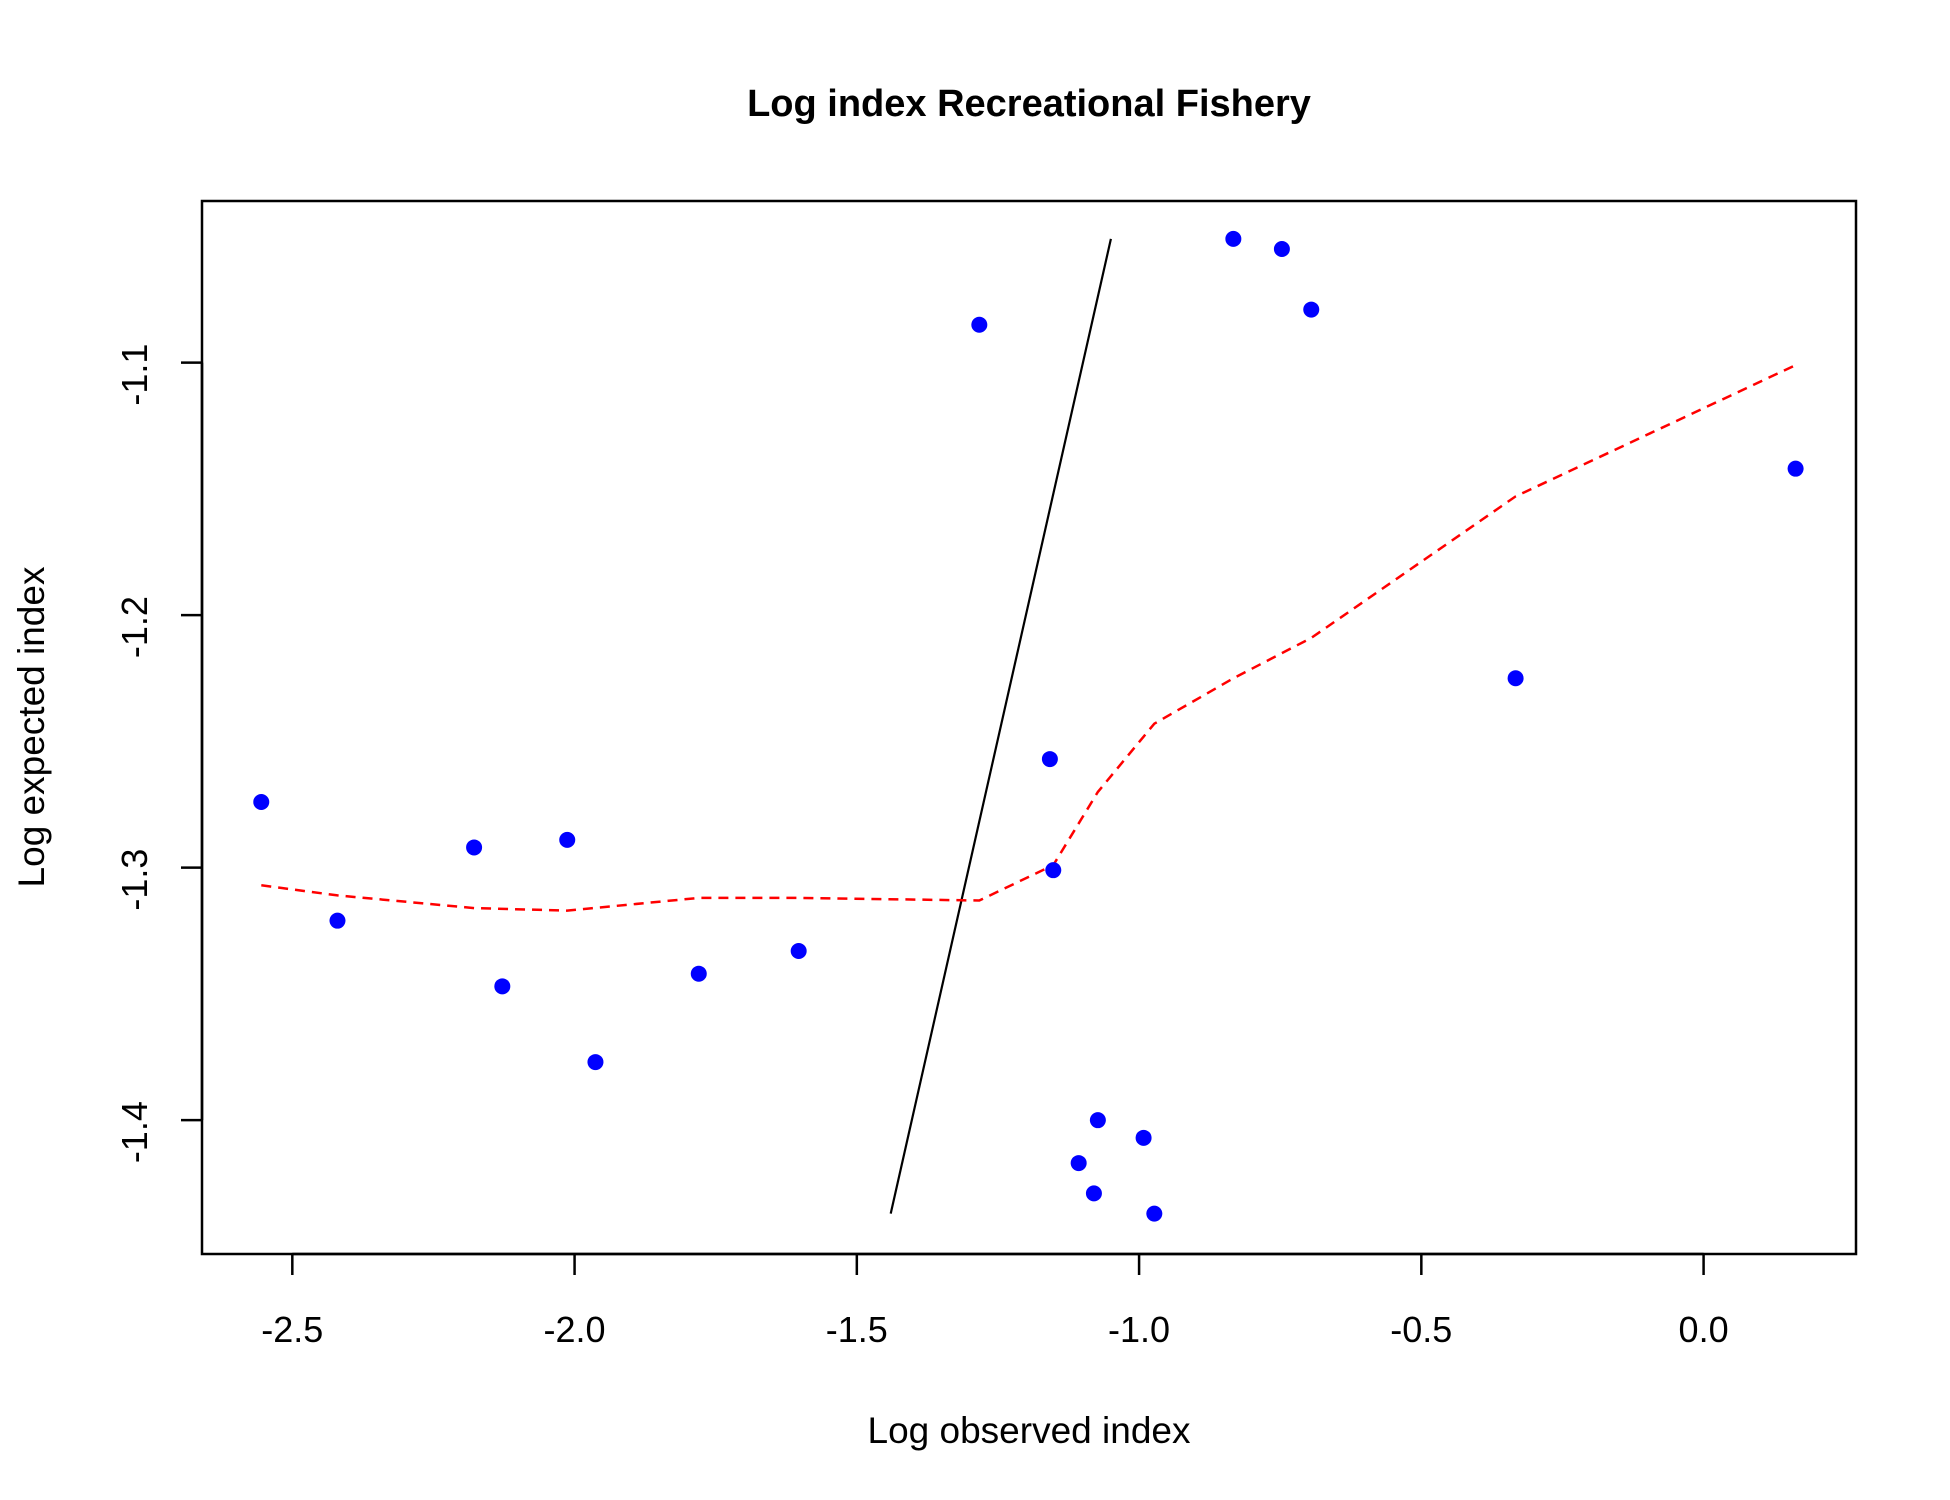 This screenshot has width=1950, height=1500. I want to click on x-tick-label: 0.0, so click(1704, 1329).